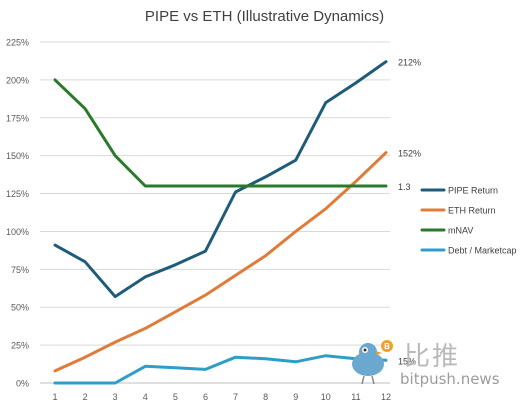 The image size is (529, 411). Describe the element at coordinates (20, 346) in the screenshot. I see `y-tick-label: 25%` at that location.